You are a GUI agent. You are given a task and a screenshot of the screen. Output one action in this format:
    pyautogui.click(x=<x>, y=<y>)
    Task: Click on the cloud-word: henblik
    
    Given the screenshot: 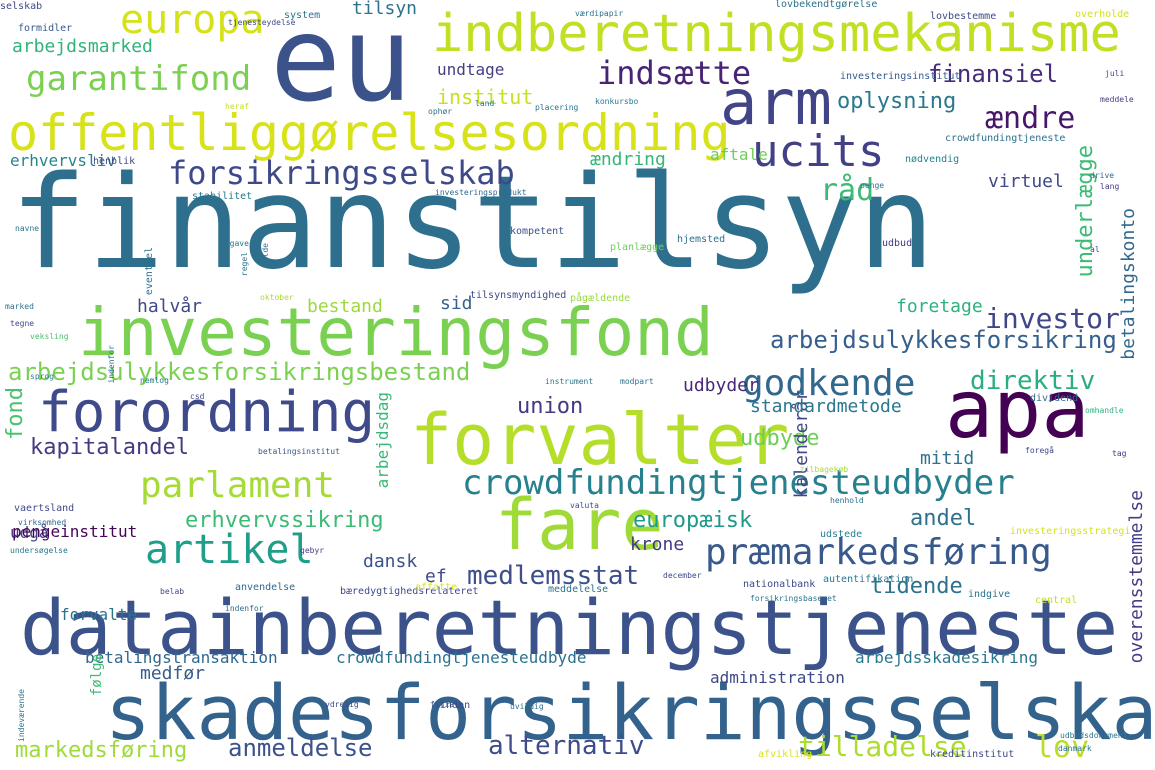 What is the action you would take?
    pyautogui.click(x=114, y=161)
    